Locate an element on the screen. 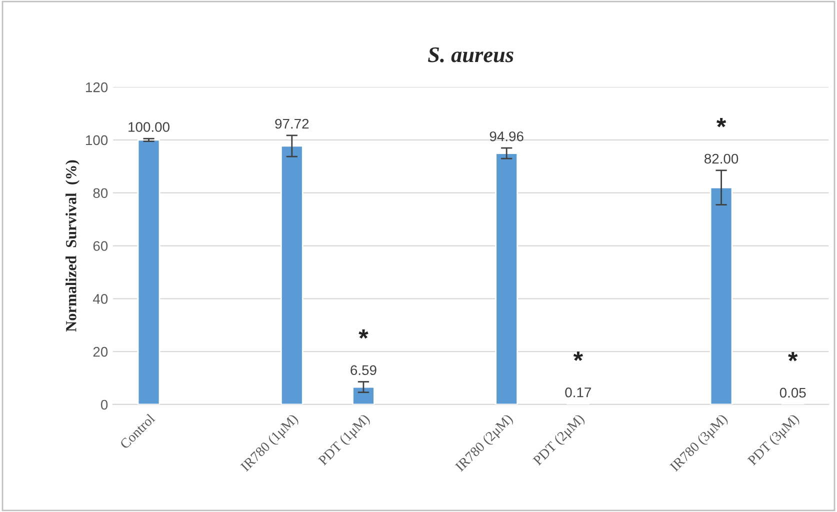  data-label: 0.05 is located at coordinates (793, 393).